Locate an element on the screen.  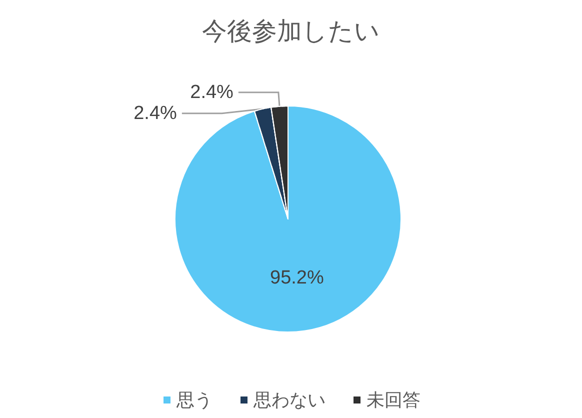
legend-label: 思わない is located at coordinates (289, 400).